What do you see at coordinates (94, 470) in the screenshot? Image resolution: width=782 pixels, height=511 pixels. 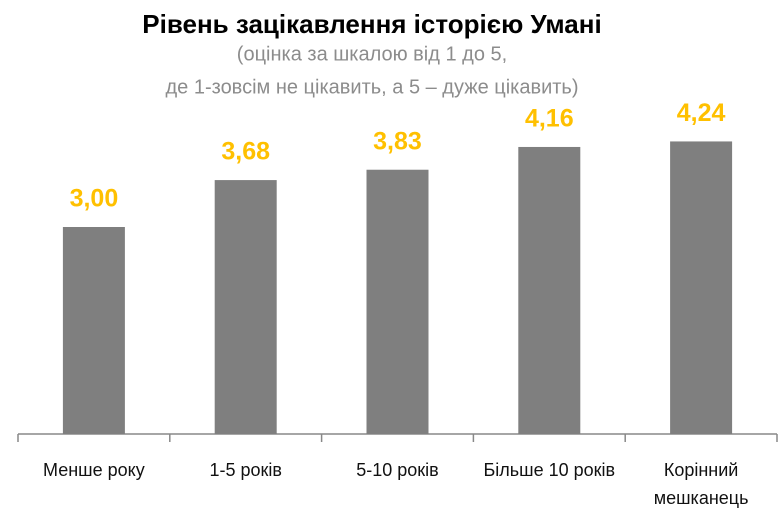 I see `x-tick-label: Менше року` at bounding box center [94, 470].